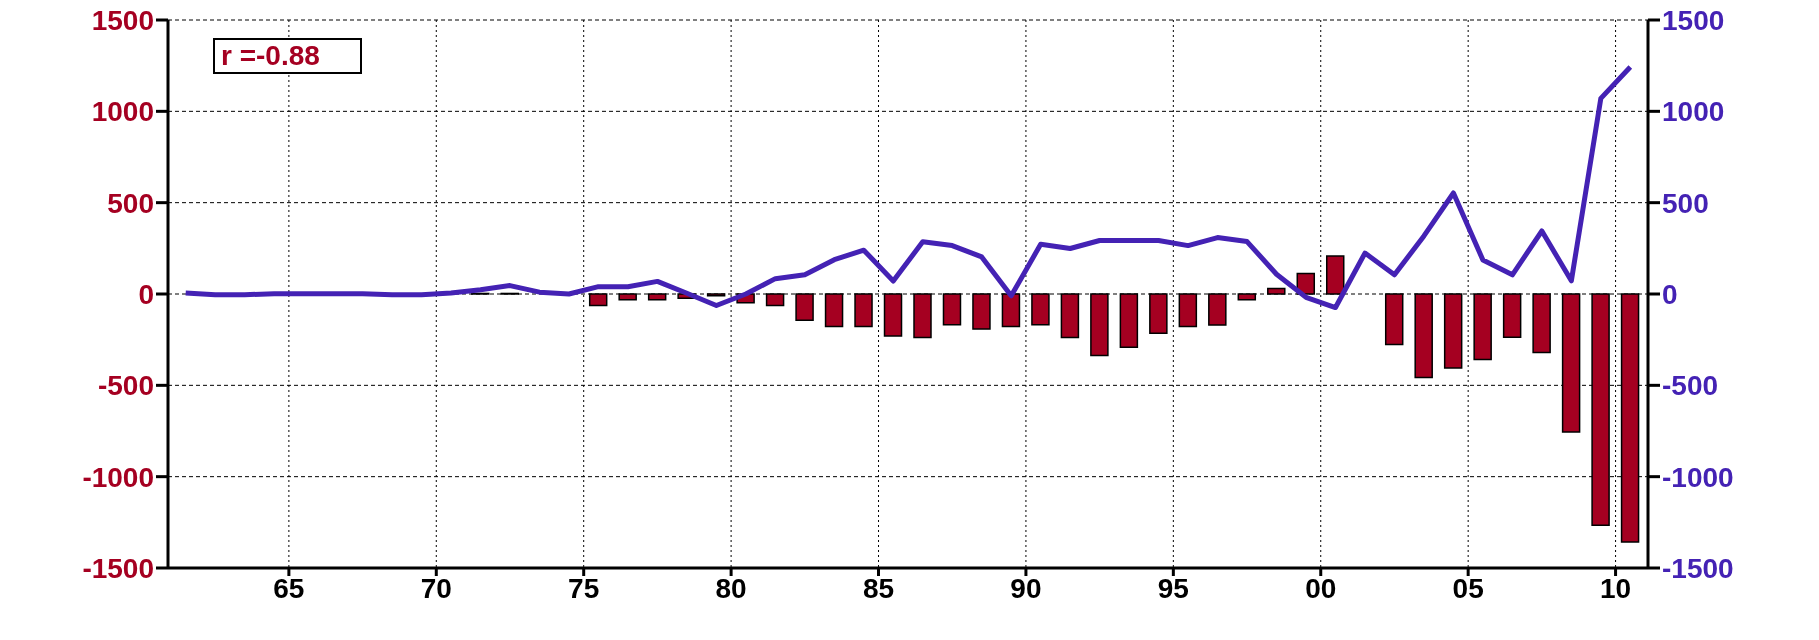 The image size is (1819, 640). I want to click on x-tick-label: 00, so click(1321, 588).